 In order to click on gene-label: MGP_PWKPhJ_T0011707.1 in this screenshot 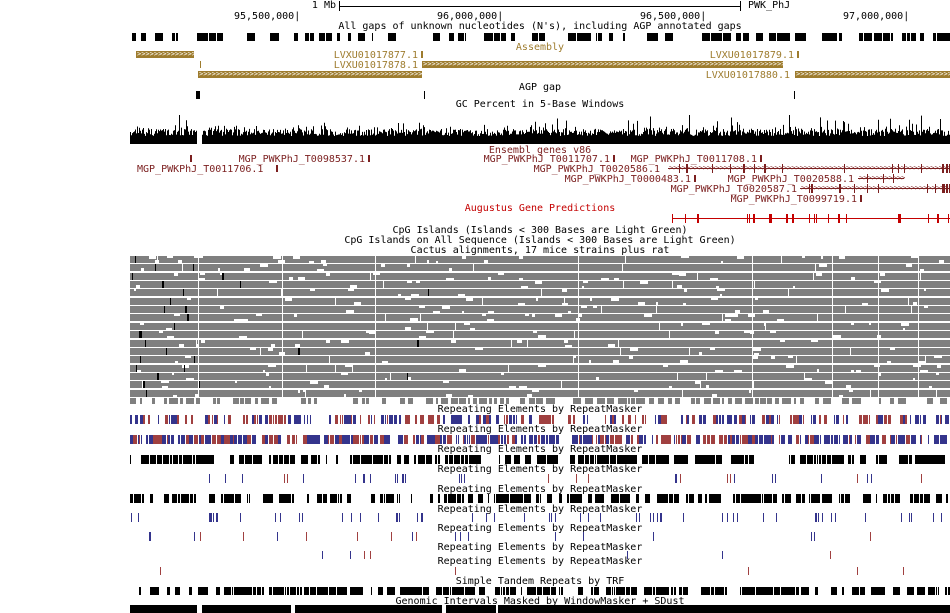, I will do `click(546, 159)`.